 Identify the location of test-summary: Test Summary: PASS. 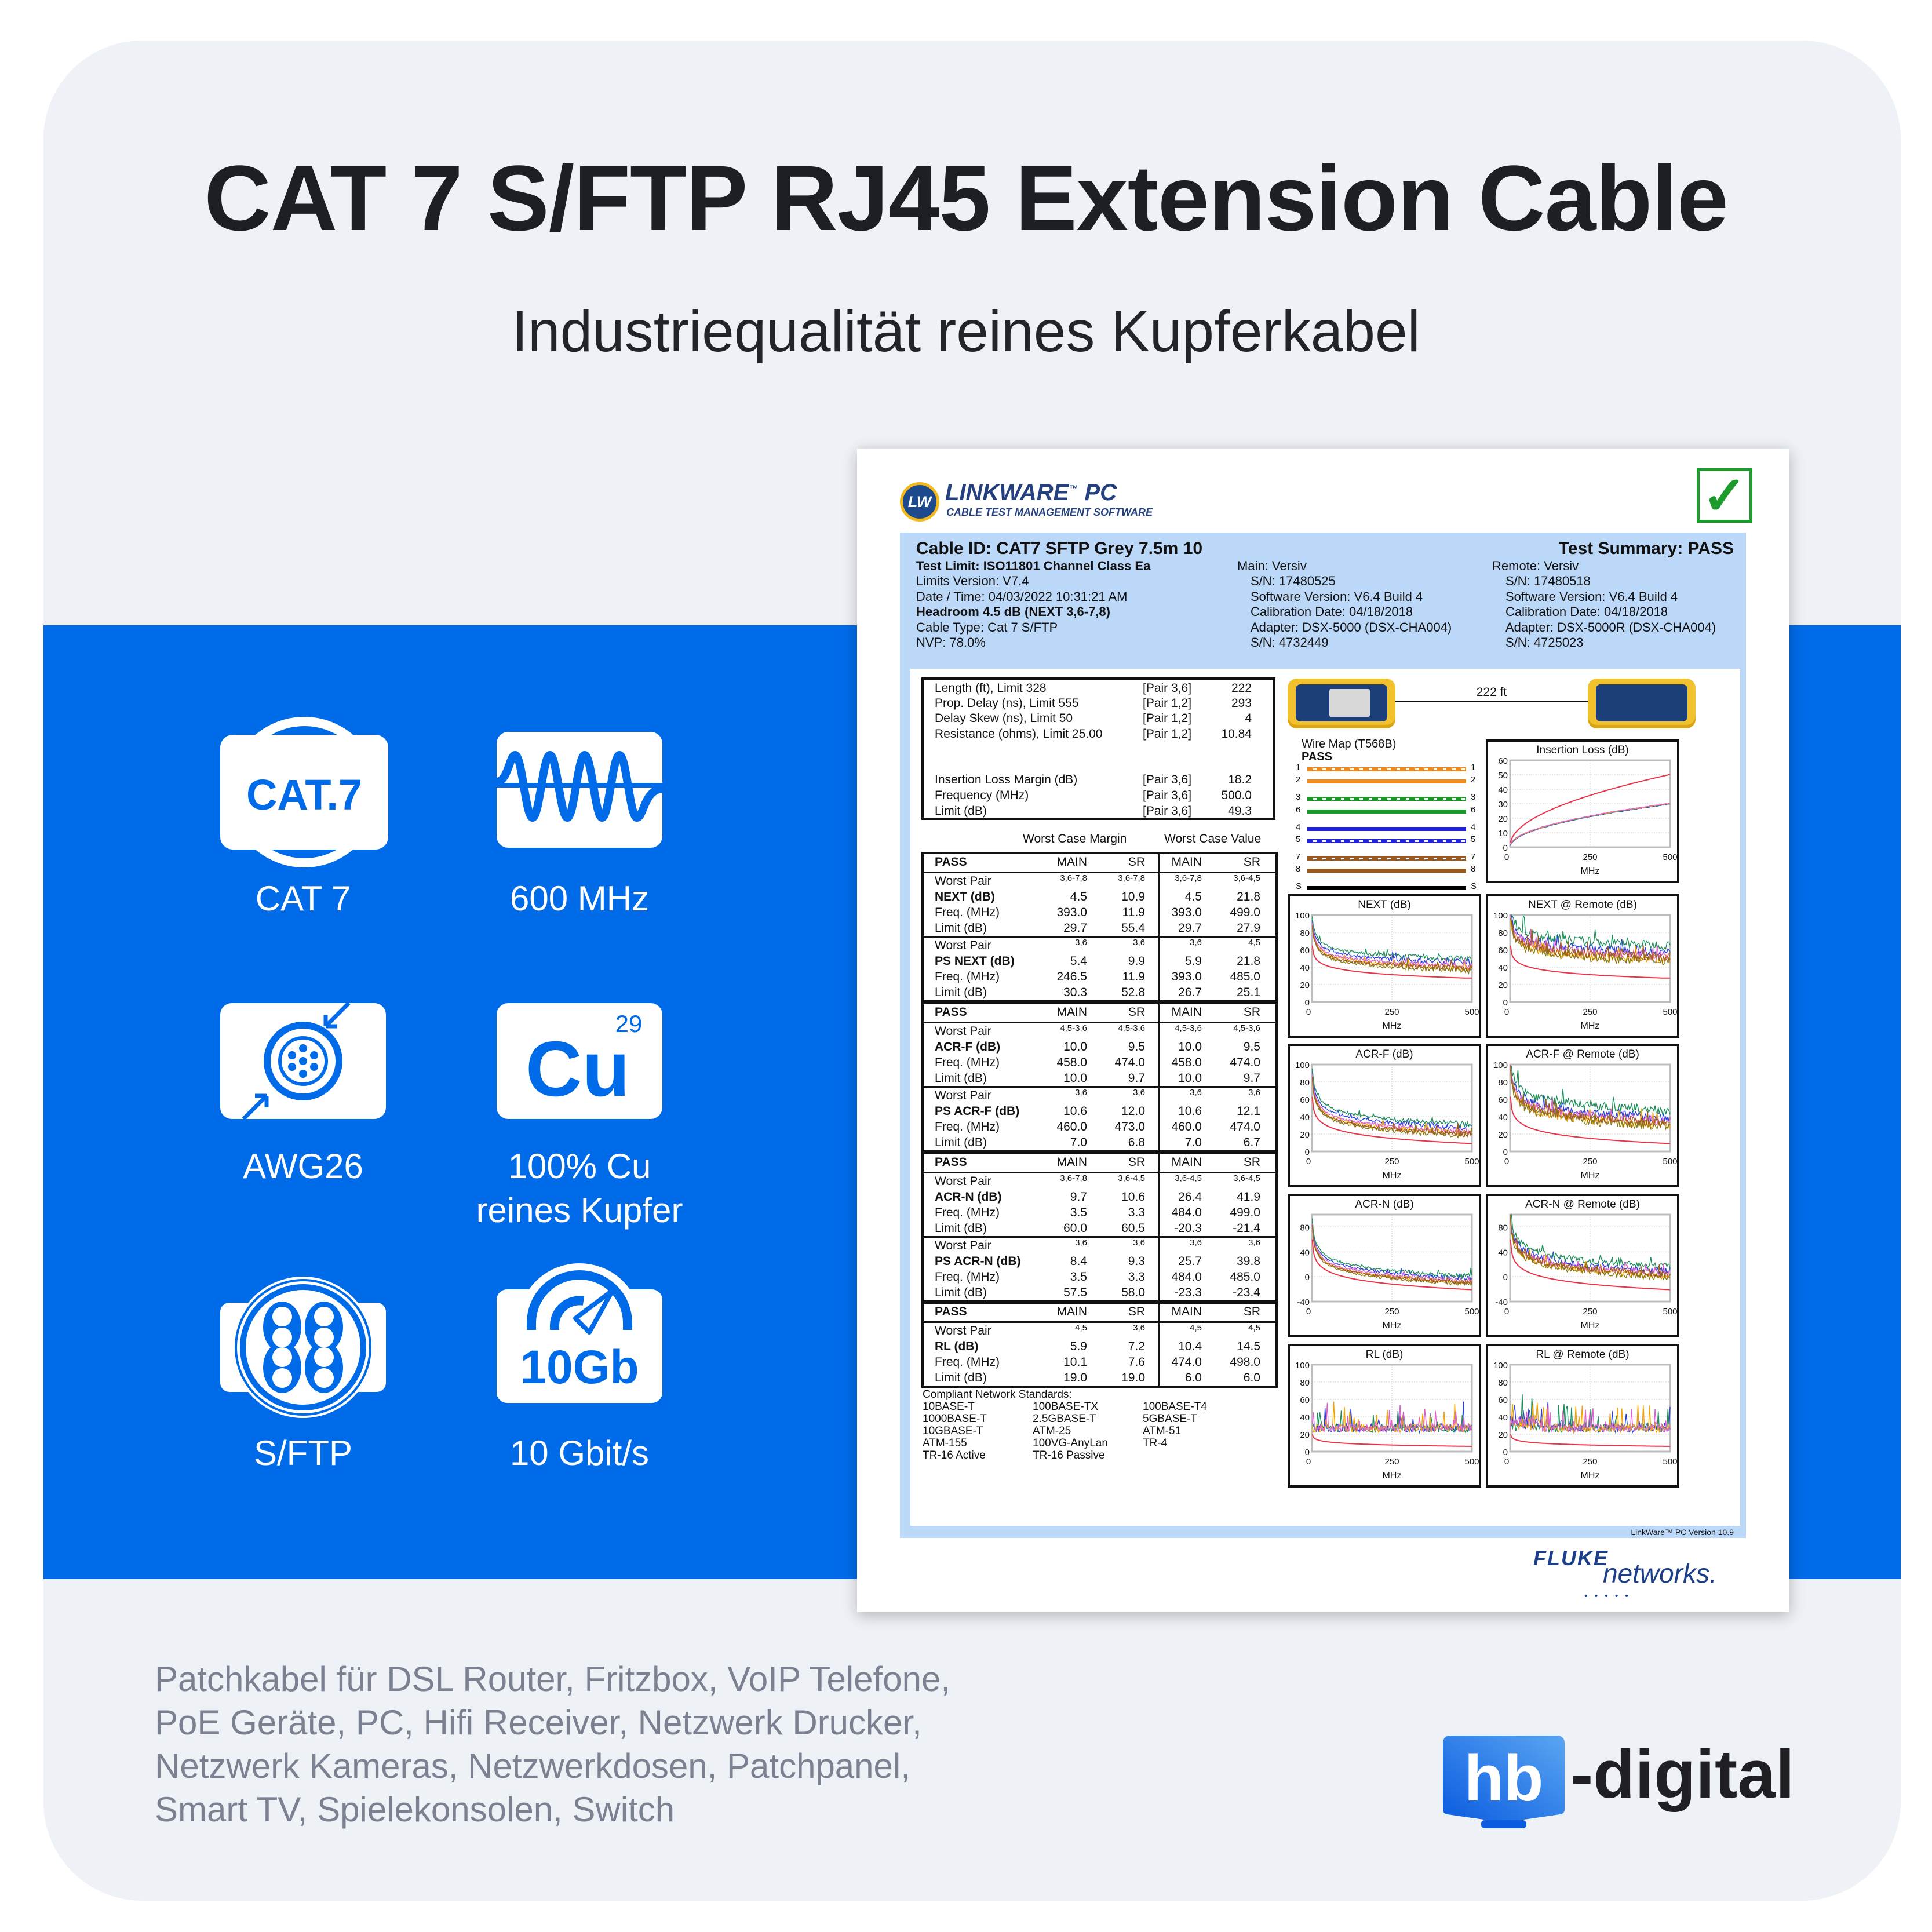
(1646, 548).